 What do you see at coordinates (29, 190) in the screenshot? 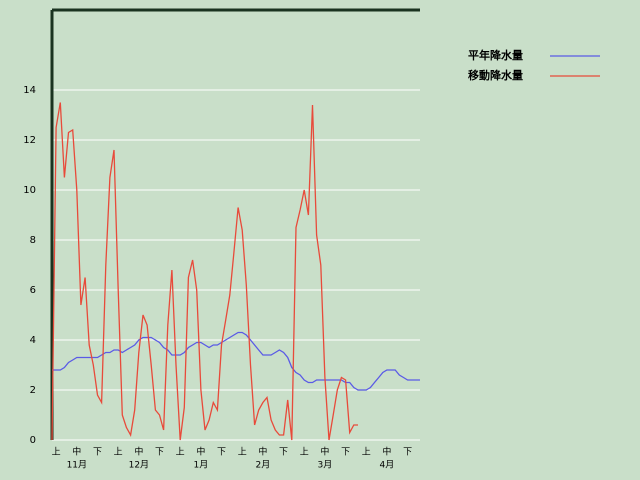
I see `y-tick-label: 10` at bounding box center [29, 190].